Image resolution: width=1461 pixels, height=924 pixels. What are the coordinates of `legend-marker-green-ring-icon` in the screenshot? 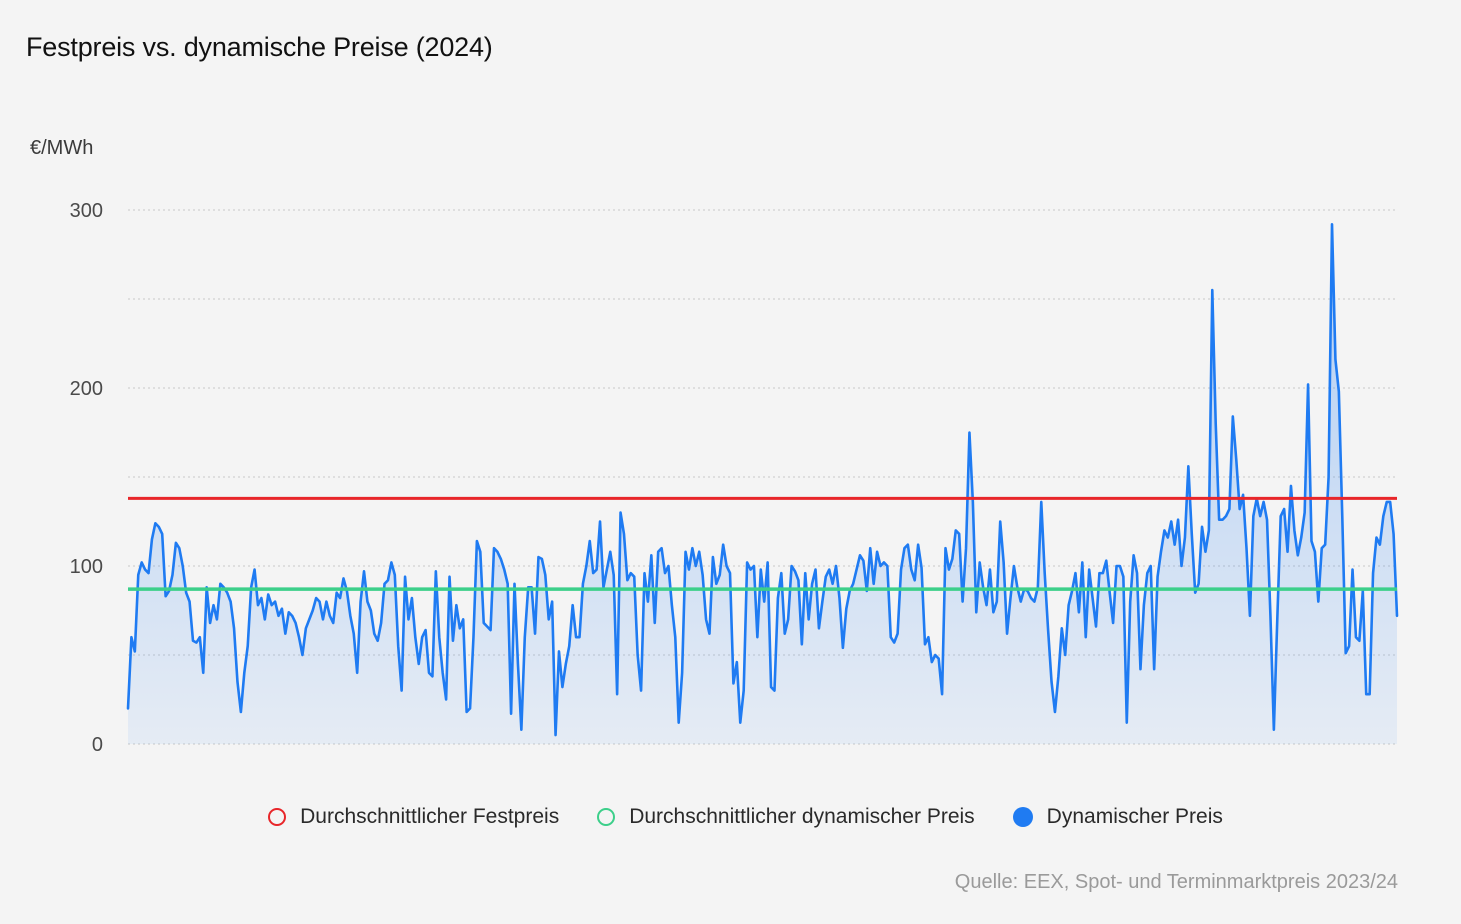 It's located at (606, 817).